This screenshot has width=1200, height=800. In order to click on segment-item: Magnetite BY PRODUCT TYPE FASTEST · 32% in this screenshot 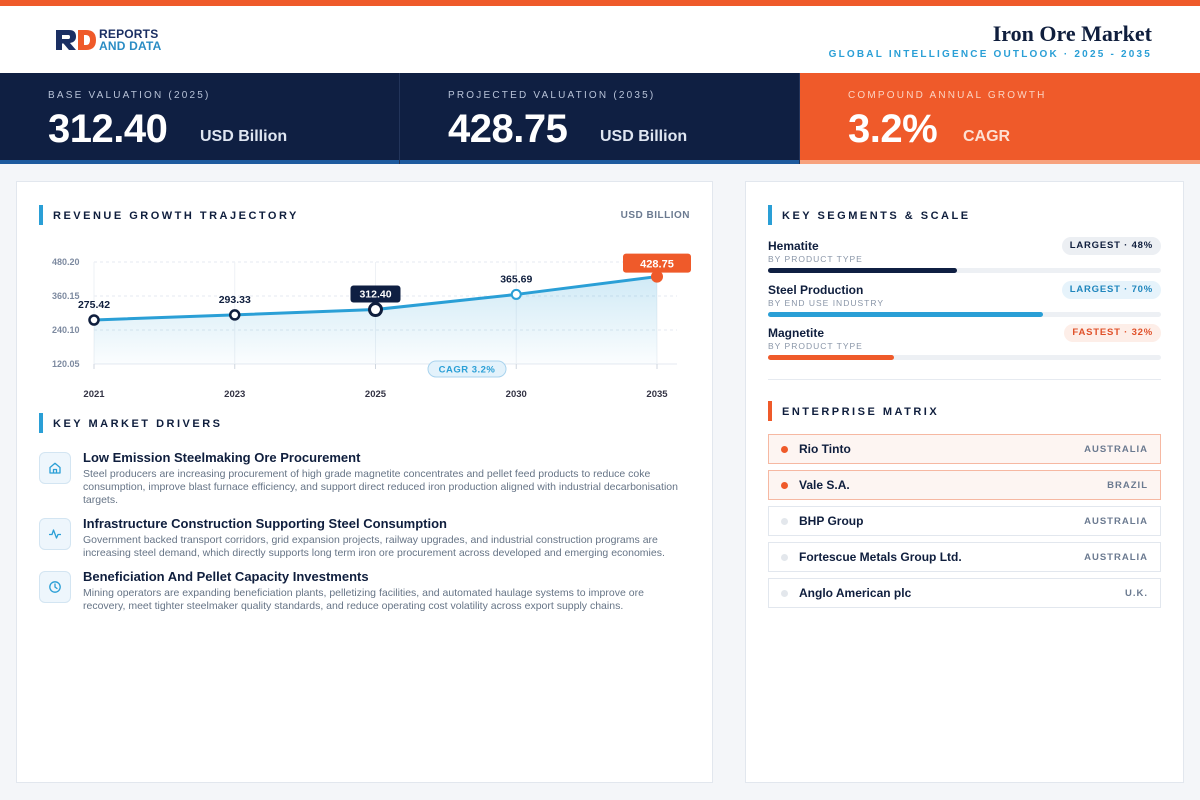, I will do `click(964, 343)`.